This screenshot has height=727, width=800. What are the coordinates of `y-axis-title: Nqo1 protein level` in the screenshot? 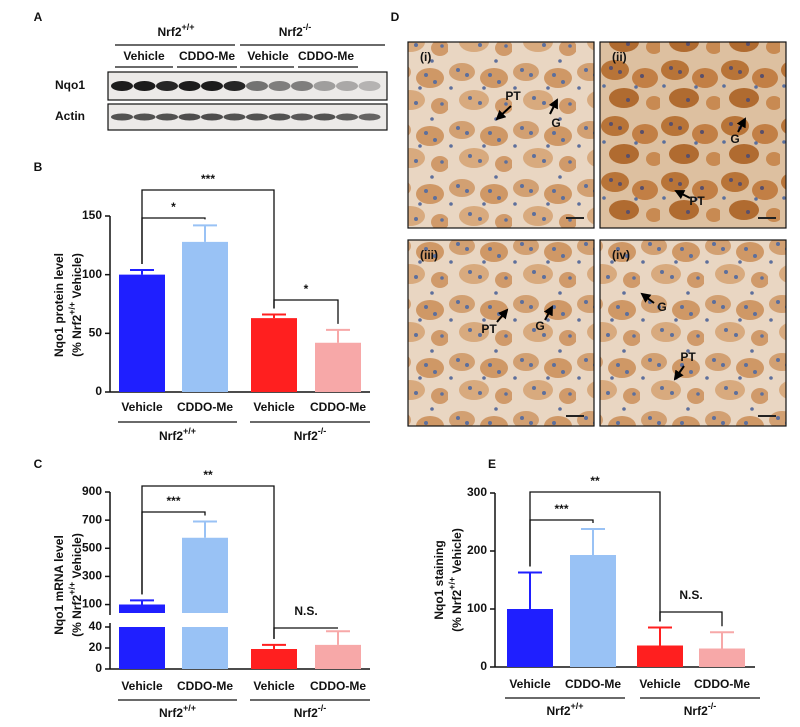 It's located at (59, 305).